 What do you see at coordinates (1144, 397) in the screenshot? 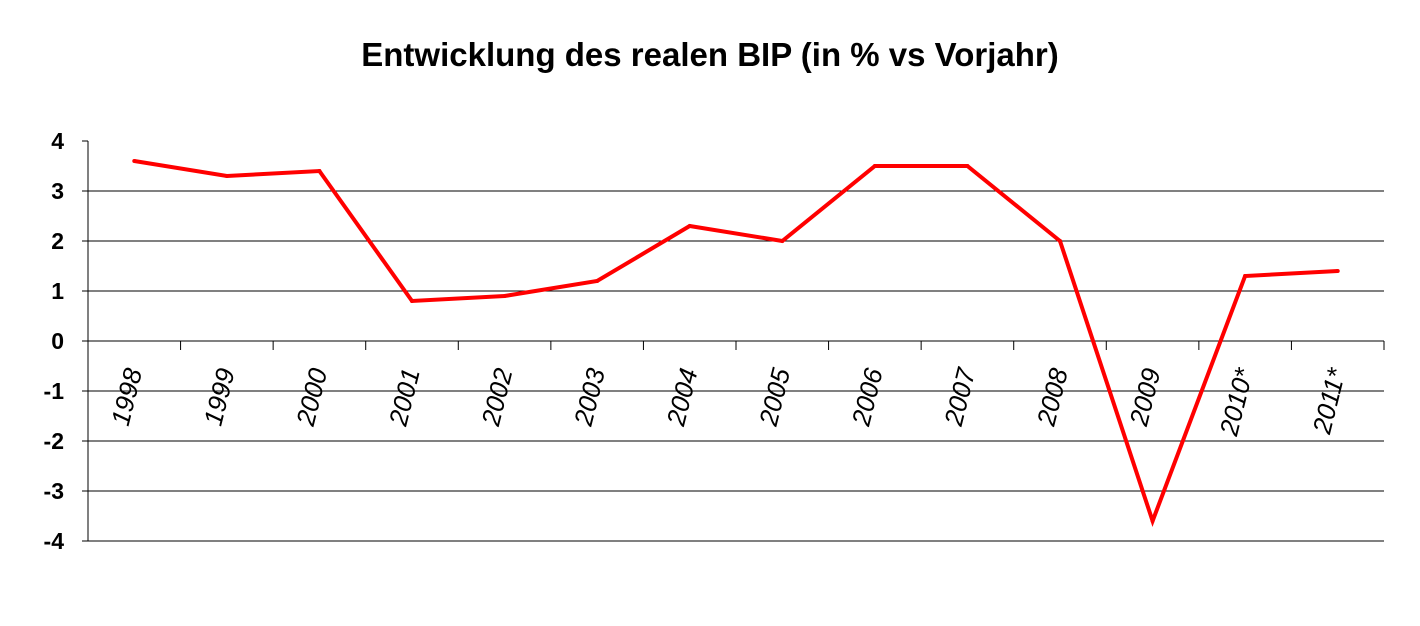
I see `x-tick-label: 2009` at bounding box center [1144, 397].